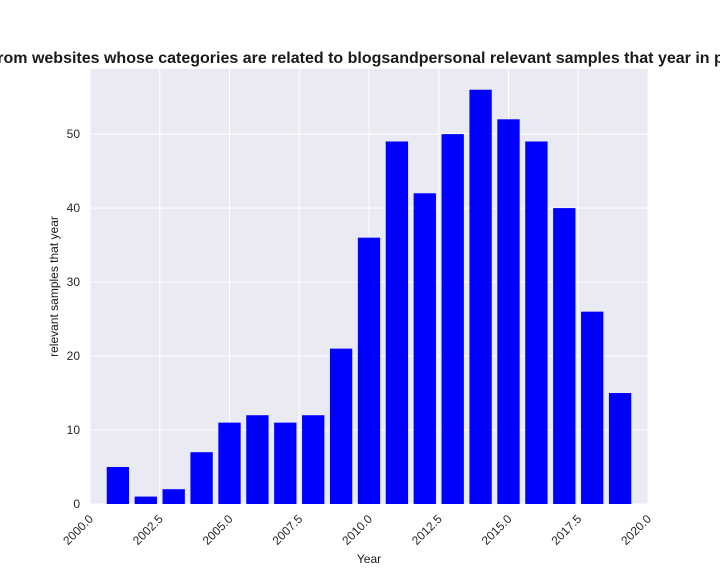  What do you see at coordinates (74, 208) in the screenshot?
I see `y-tick-label: 40` at bounding box center [74, 208].